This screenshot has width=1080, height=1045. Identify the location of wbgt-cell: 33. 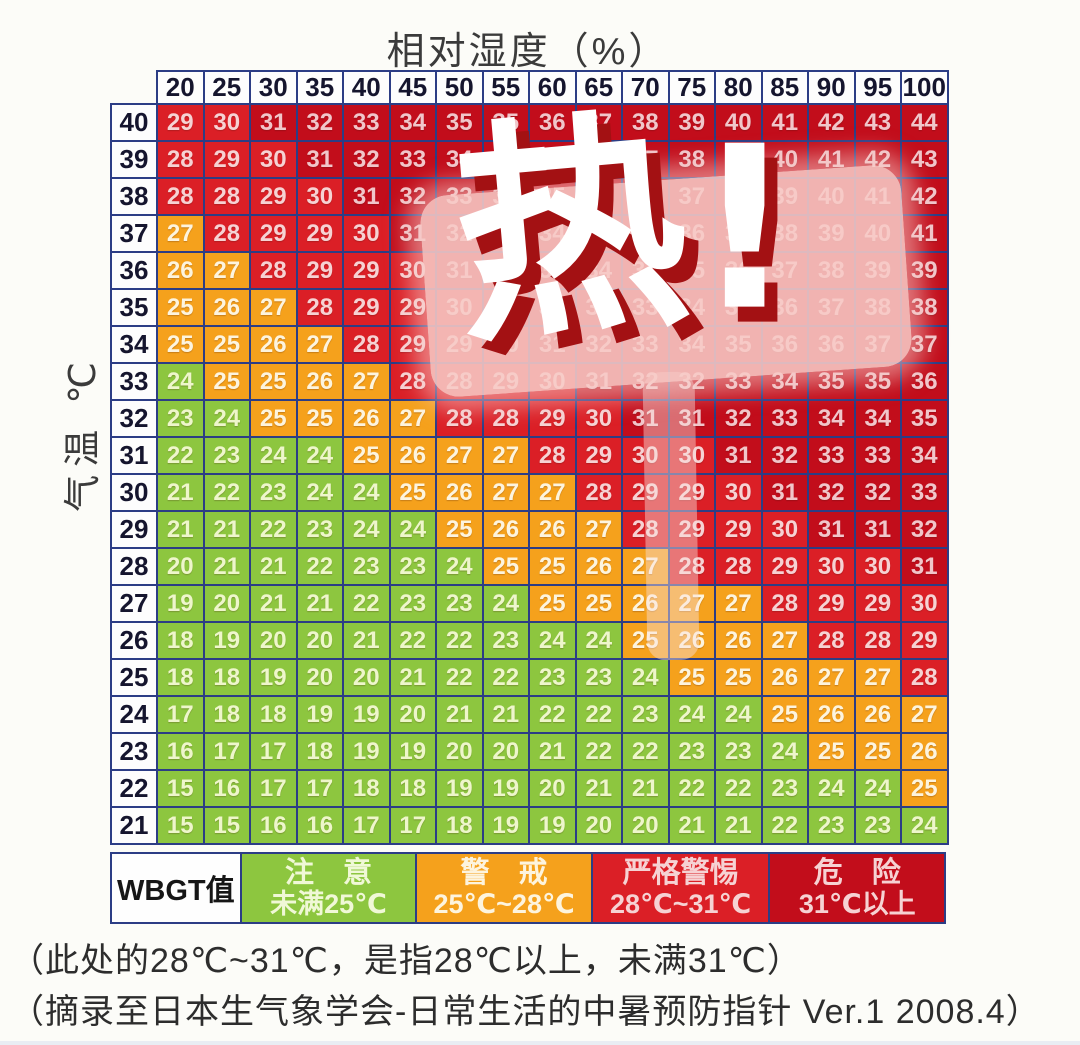
(831, 455).